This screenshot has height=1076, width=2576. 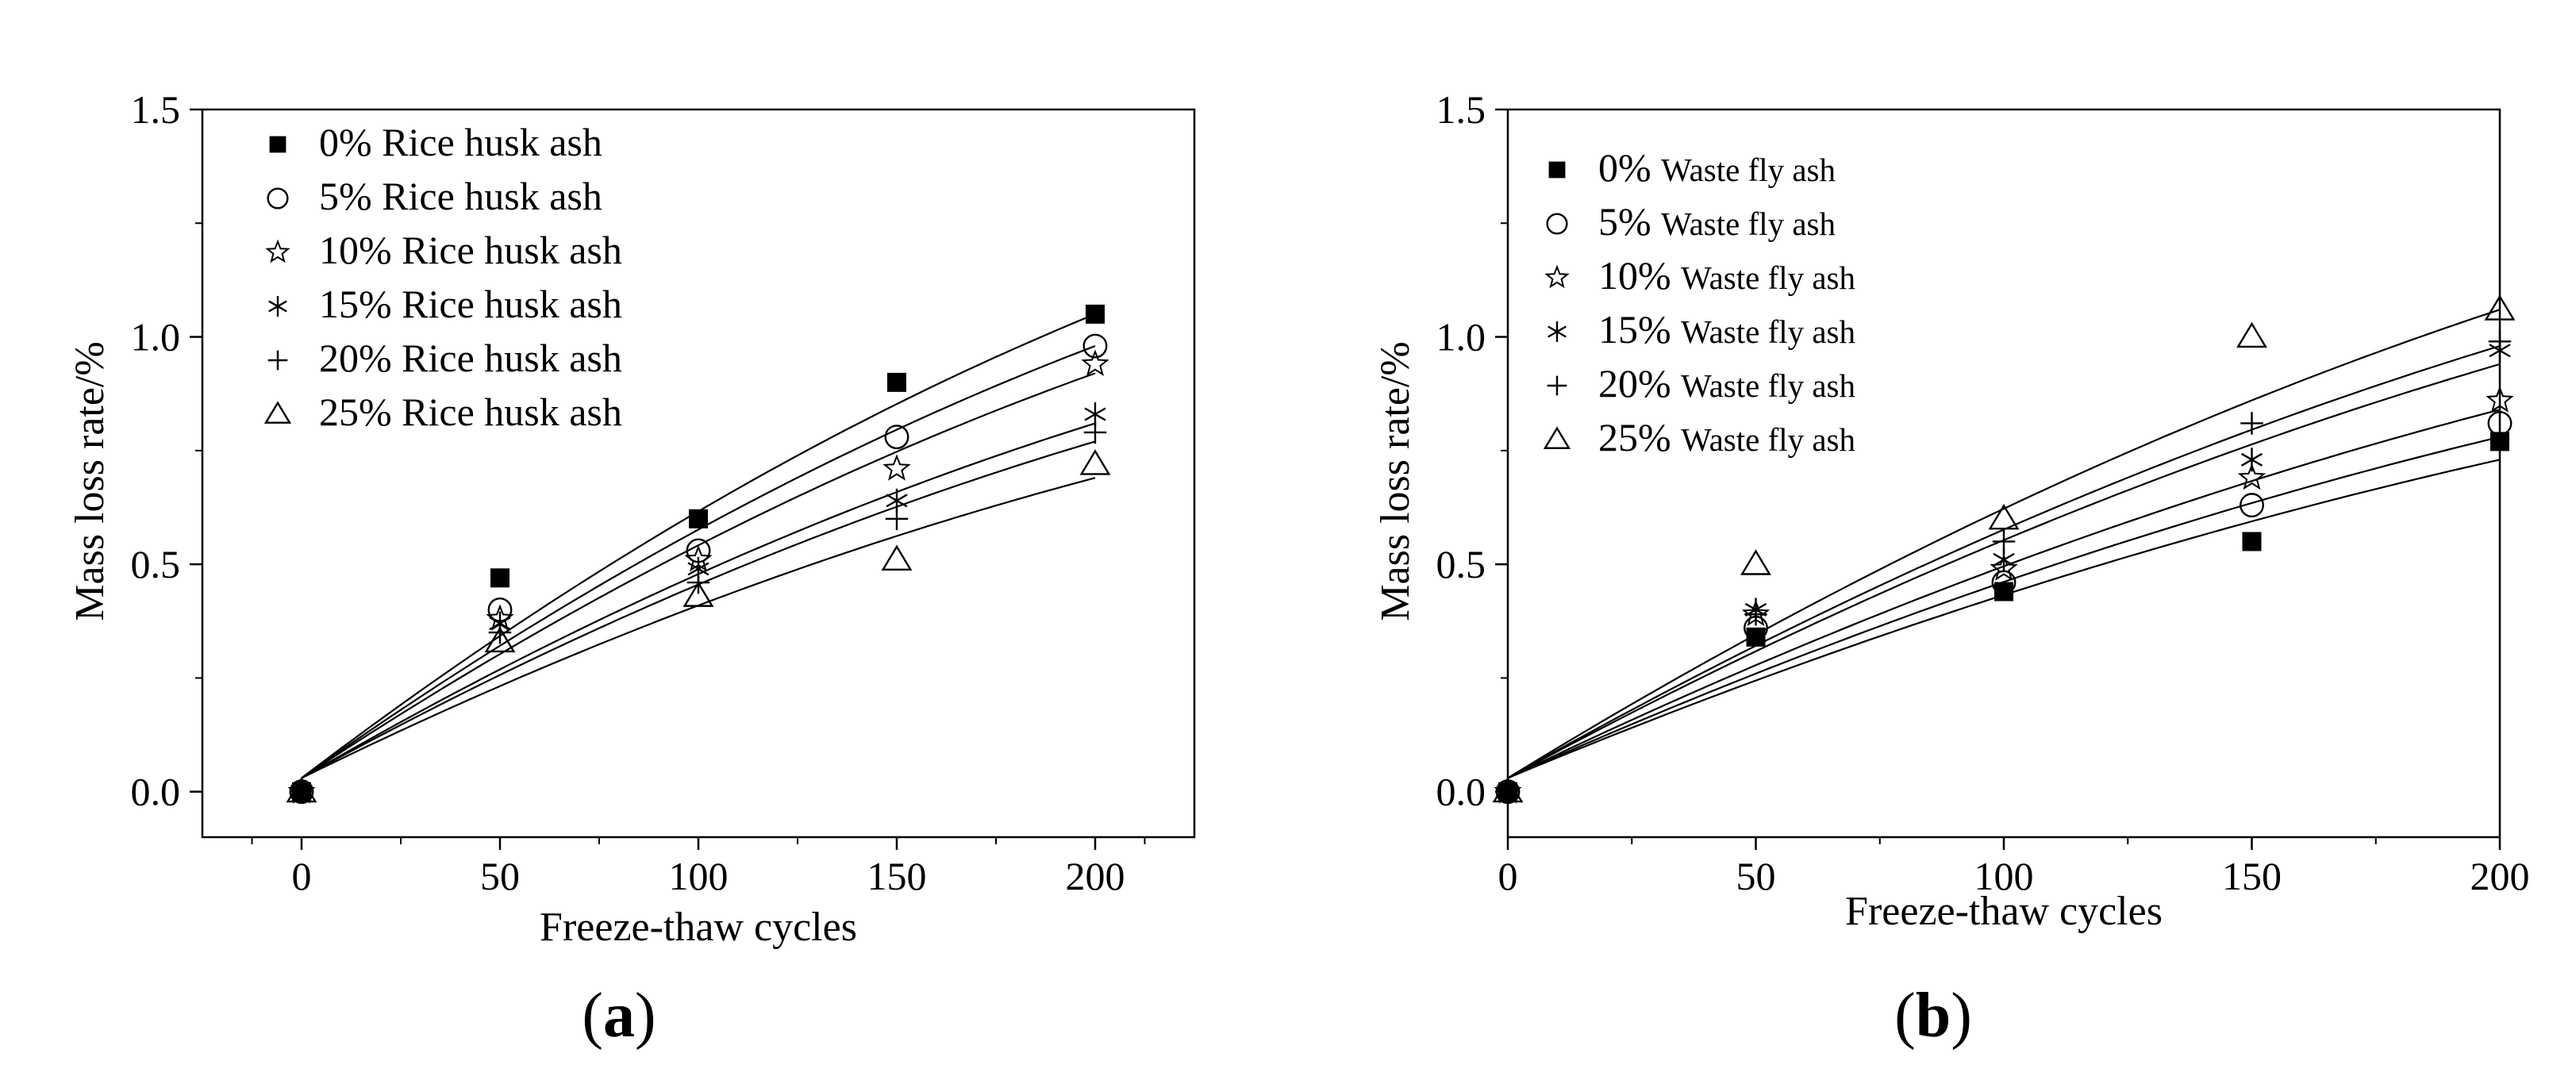 I want to click on legend-label: 25% Waste fly ash, so click(x=1726, y=437).